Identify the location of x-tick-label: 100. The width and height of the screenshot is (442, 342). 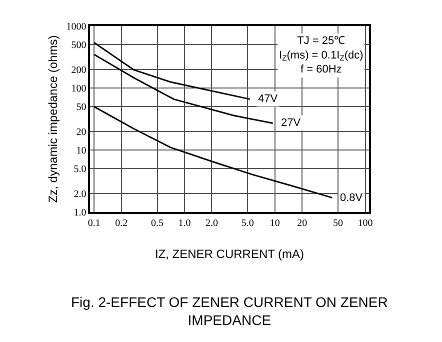
(365, 223).